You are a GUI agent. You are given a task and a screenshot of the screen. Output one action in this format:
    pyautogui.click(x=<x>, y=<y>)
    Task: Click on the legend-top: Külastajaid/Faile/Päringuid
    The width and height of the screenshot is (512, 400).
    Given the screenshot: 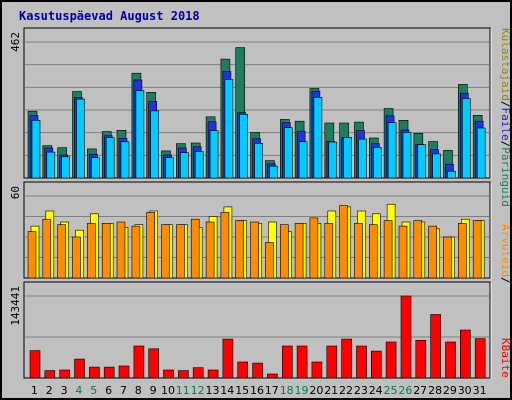 What is the action you would take?
    pyautogui.click(x=504, y=117)
    